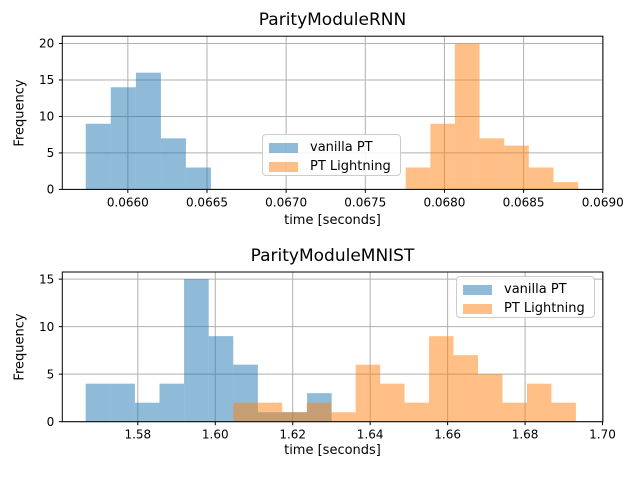 The width and height of the screenshot is (640, 480). Describe the element at coordinates (128, 202) in the screenshot. I see `x-tick-label: 0.0660` at that location.